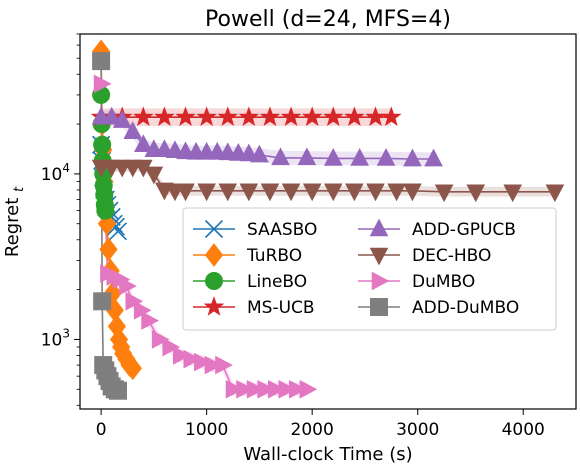 Image resolution: width=580 pixels, height=465 pixels. I want to click on x-tick-label: 4000, so click(523, 430).